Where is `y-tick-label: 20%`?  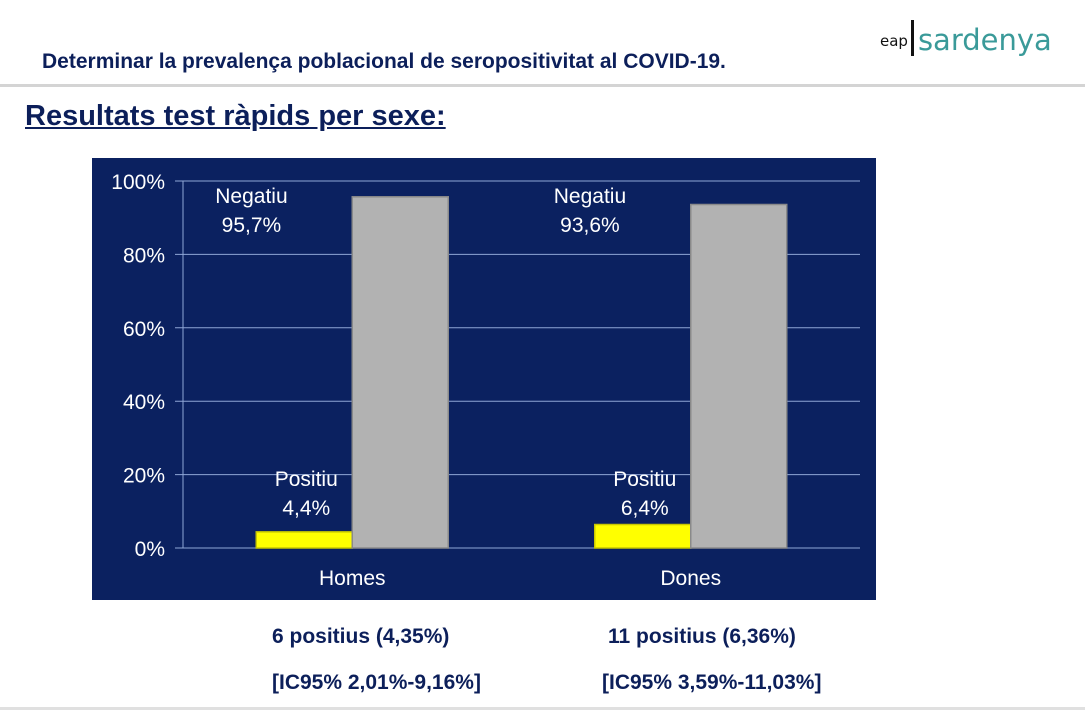 y-tick-label: 20% is located at coordinates (144, 476).